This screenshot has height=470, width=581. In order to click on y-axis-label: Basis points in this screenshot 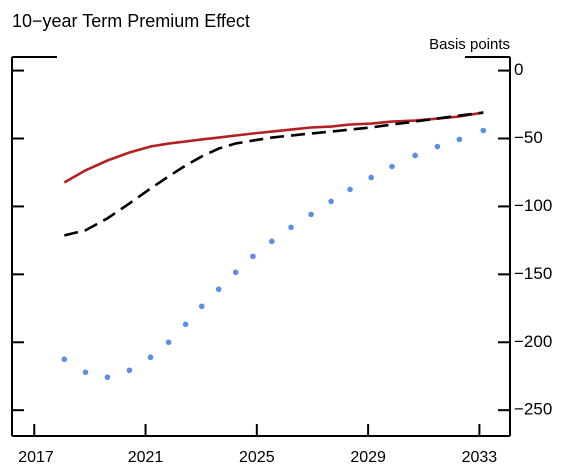, I will do `click(469, 44)`.